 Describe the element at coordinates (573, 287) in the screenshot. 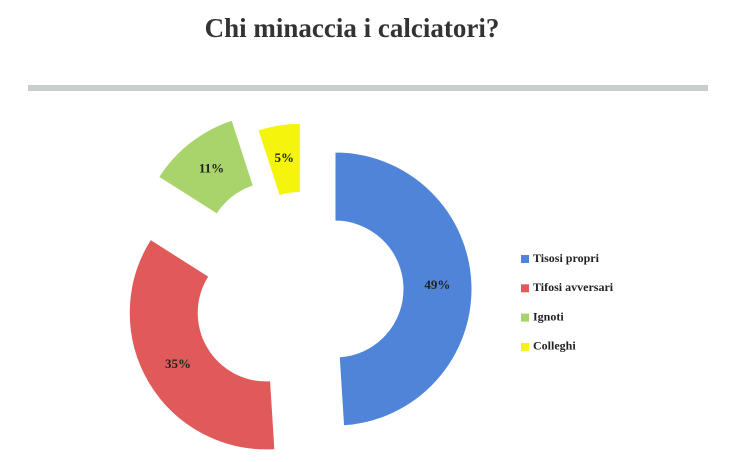

I see `legend-label: Tifosi avversari` at that location.